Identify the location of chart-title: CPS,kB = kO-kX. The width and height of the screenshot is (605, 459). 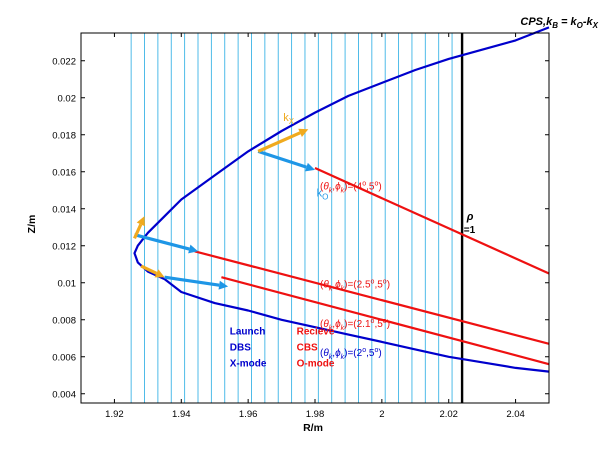
(559, 23).